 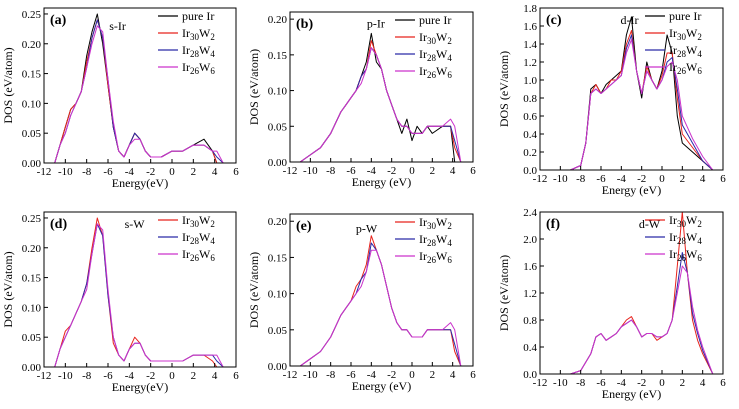 What do you see at coordinates (530, 375) in the screenshot?
I see `y-tick-label: 0.0` at bounding box center [530, 375].